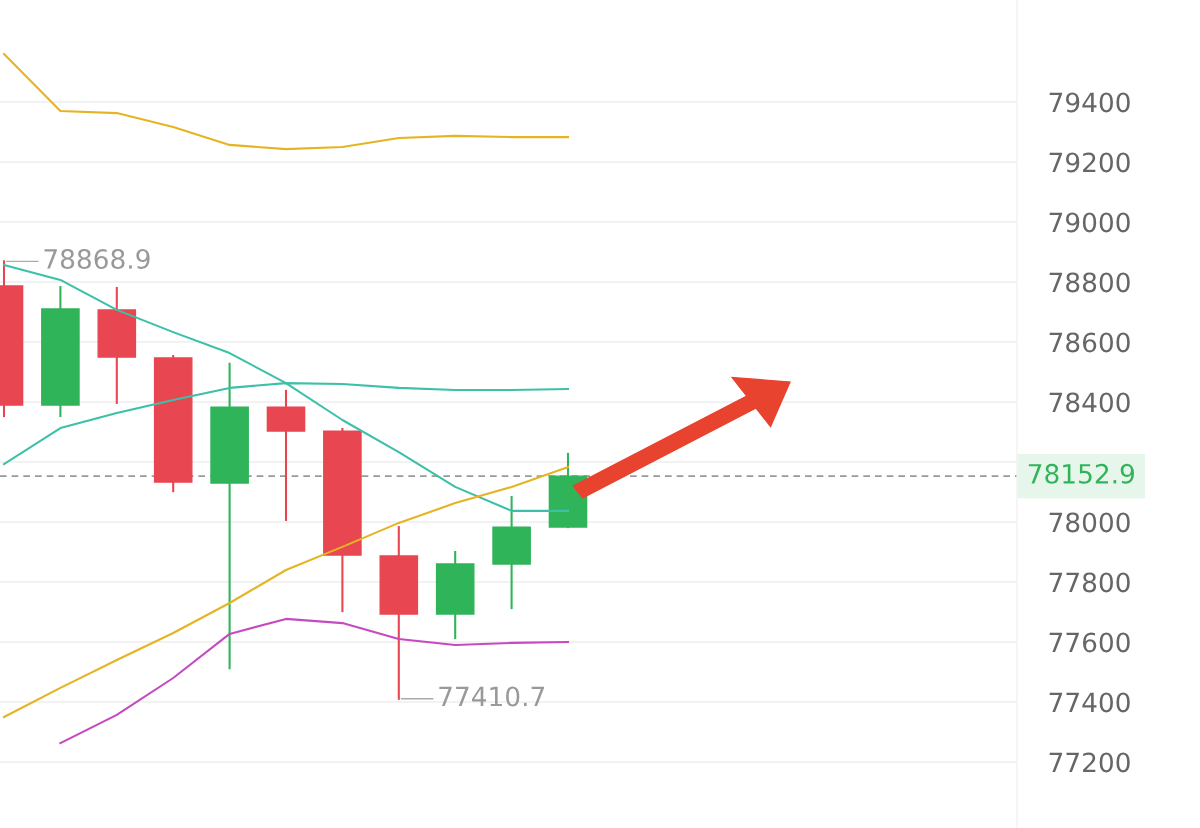 This screenshot has width=1200, height=828. Describe the element at coordinates (1089, 762) in the screenshot. I see `y-tick-label: 77200` at that location.